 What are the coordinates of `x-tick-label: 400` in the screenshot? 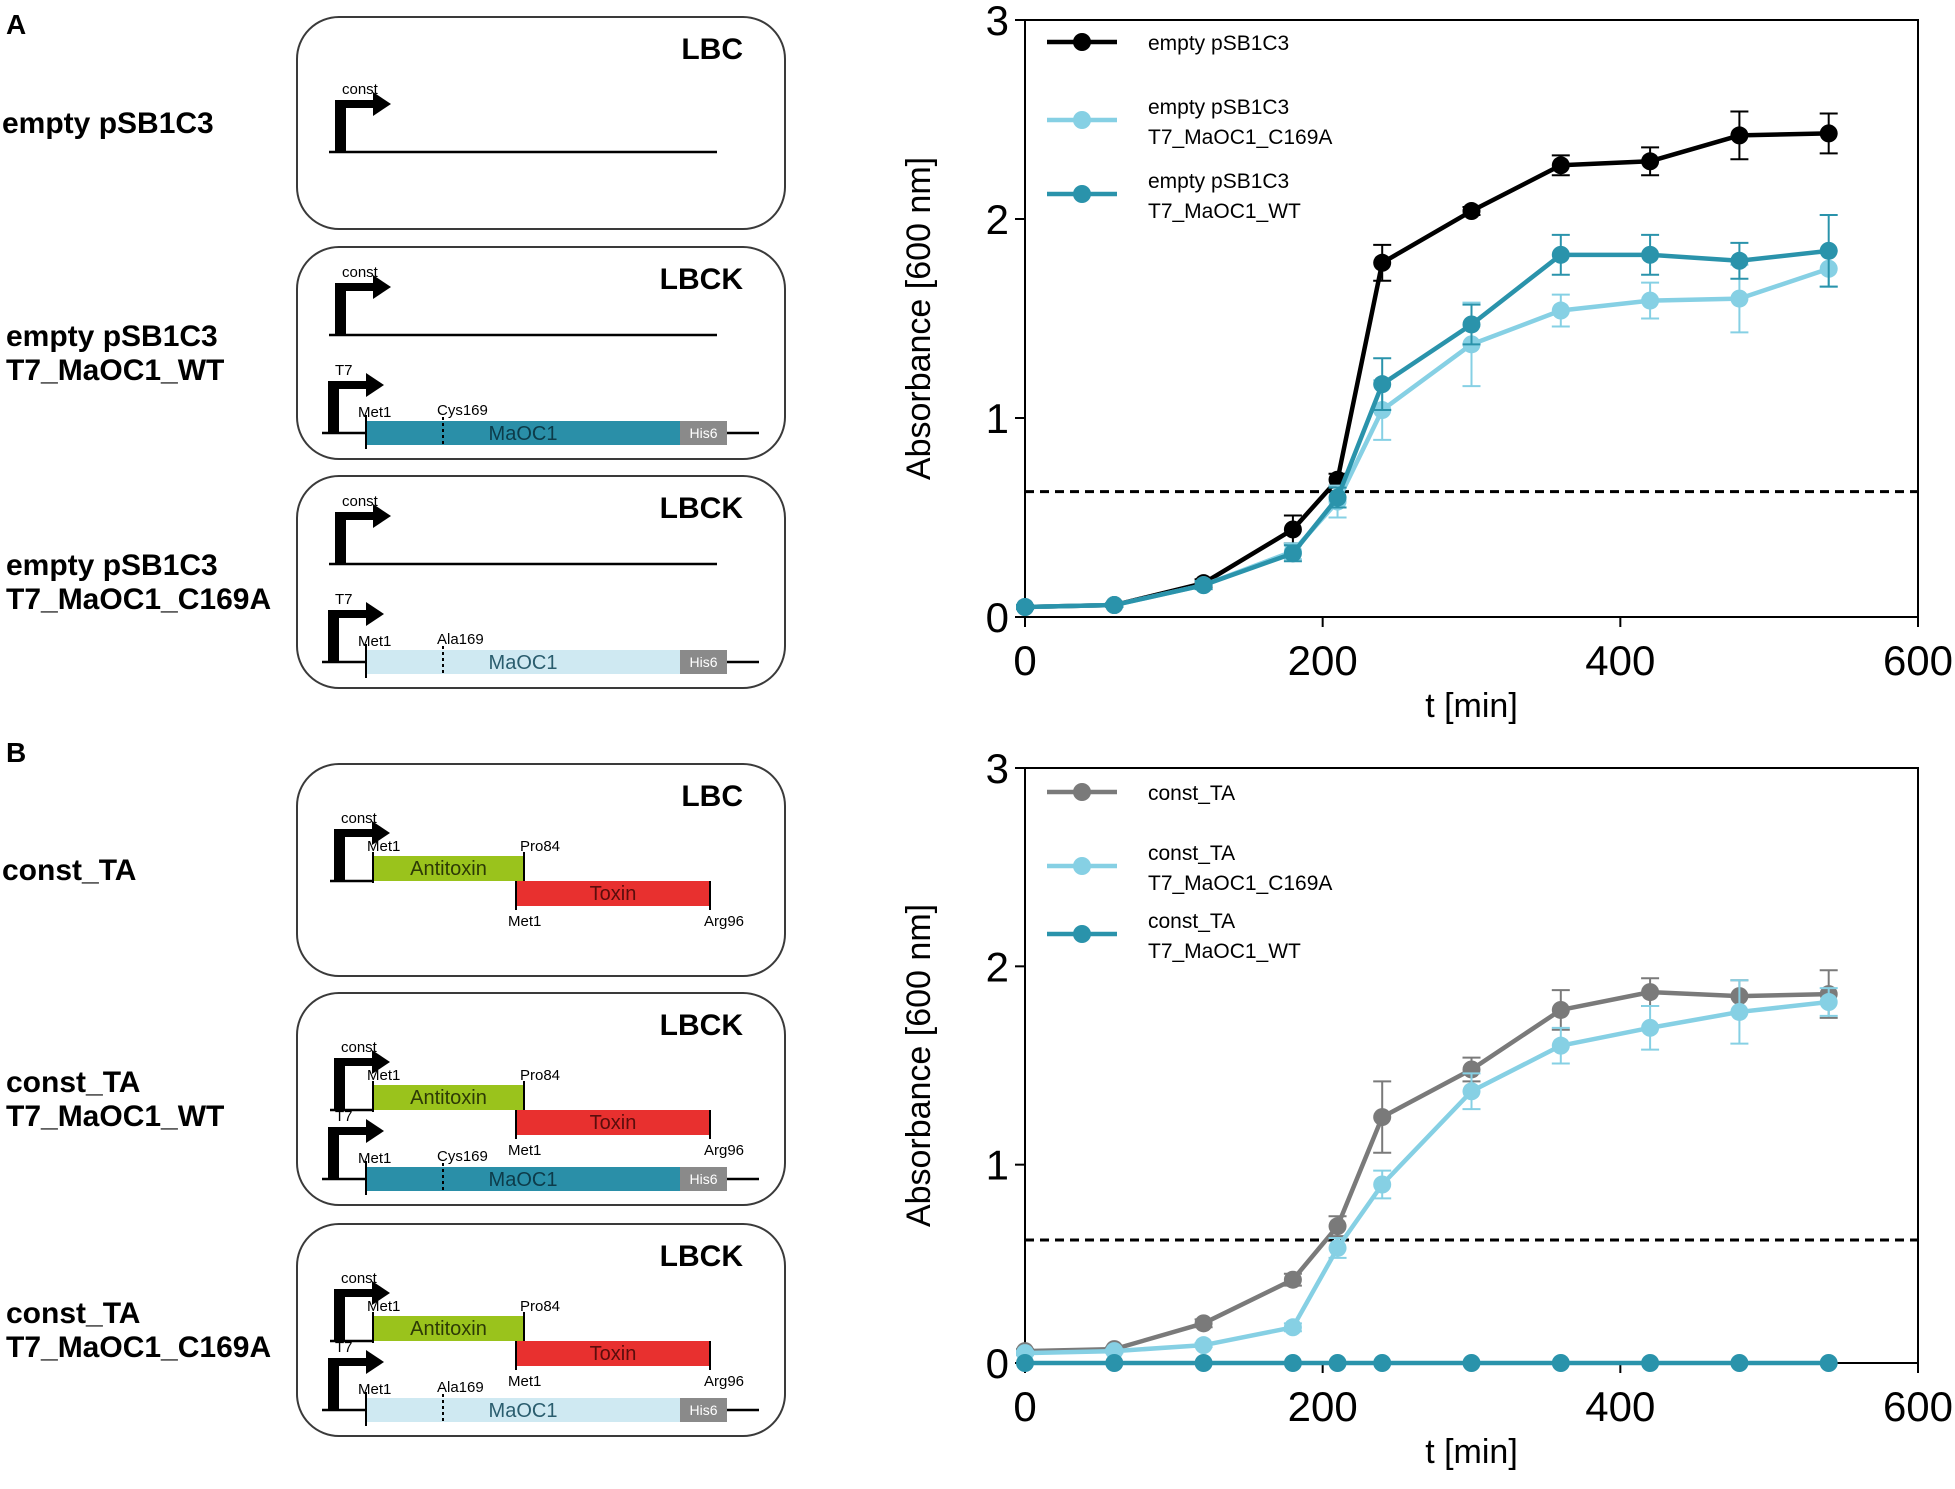 It's located at (1620, 1406).